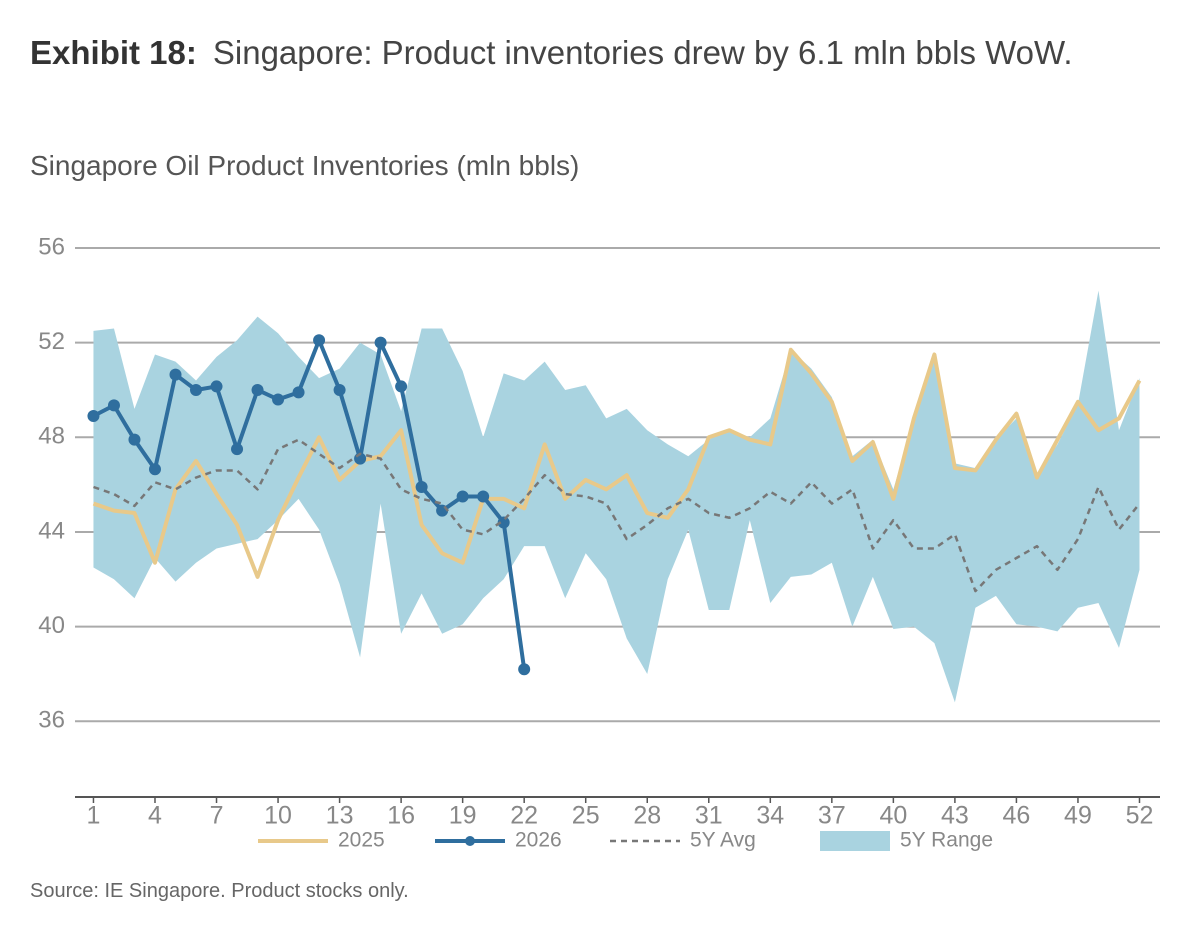  What do you see at coordinates (278, 816) in the screenshot?
I see `x-tick-label: 10` at bounding box center [278, 816].